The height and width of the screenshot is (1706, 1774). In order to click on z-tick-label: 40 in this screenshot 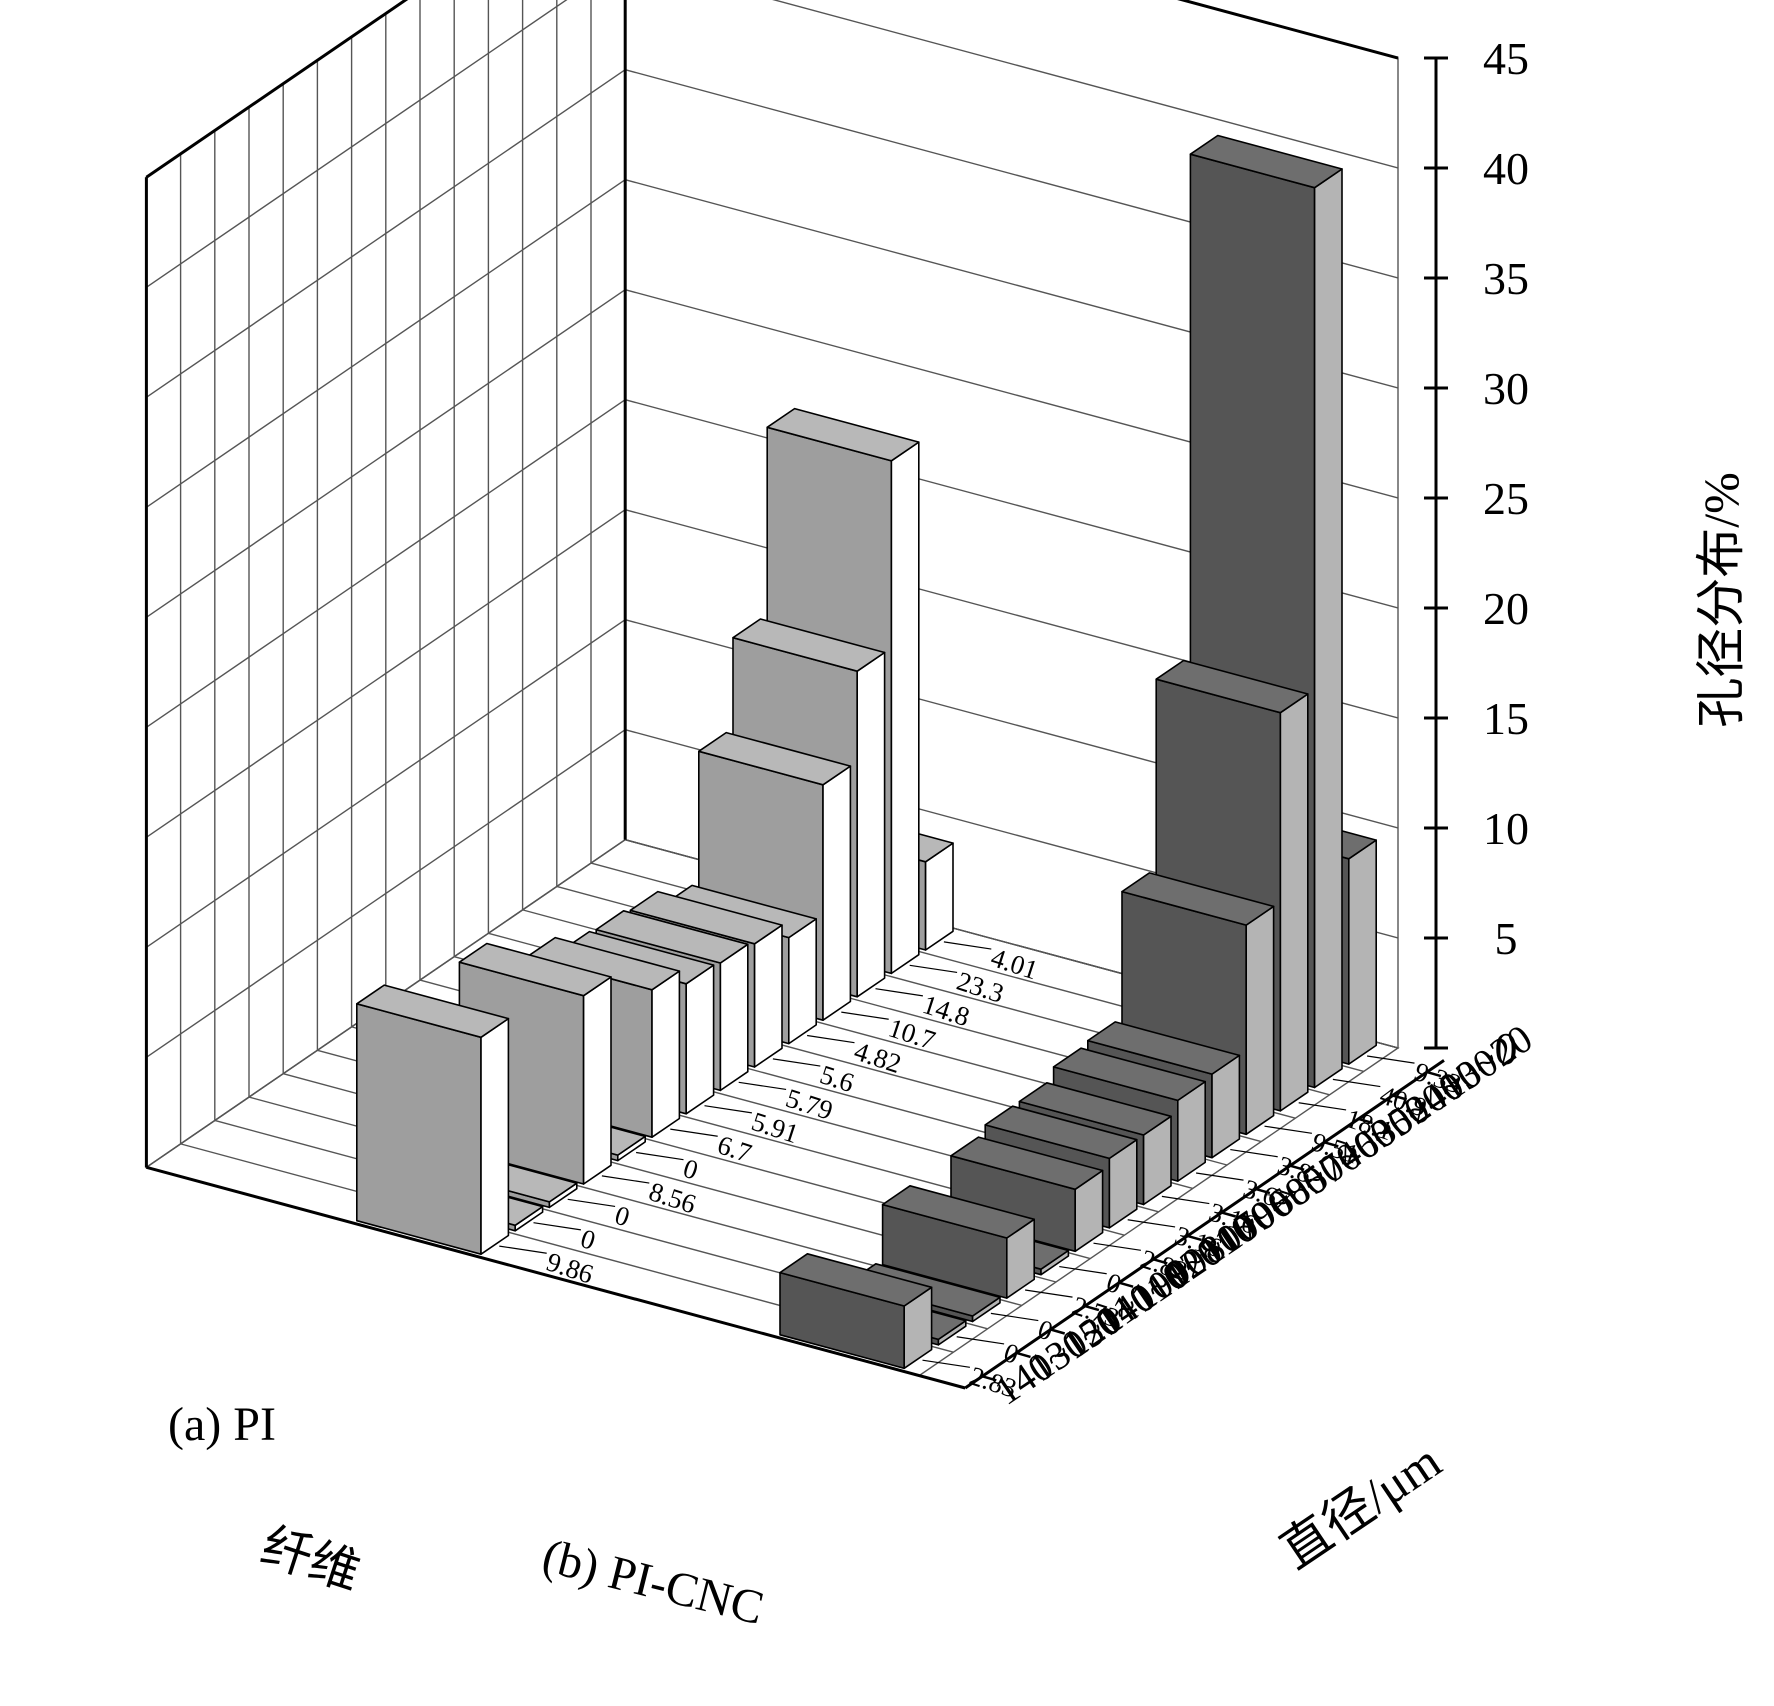, I will do `click(1506, 168)`.